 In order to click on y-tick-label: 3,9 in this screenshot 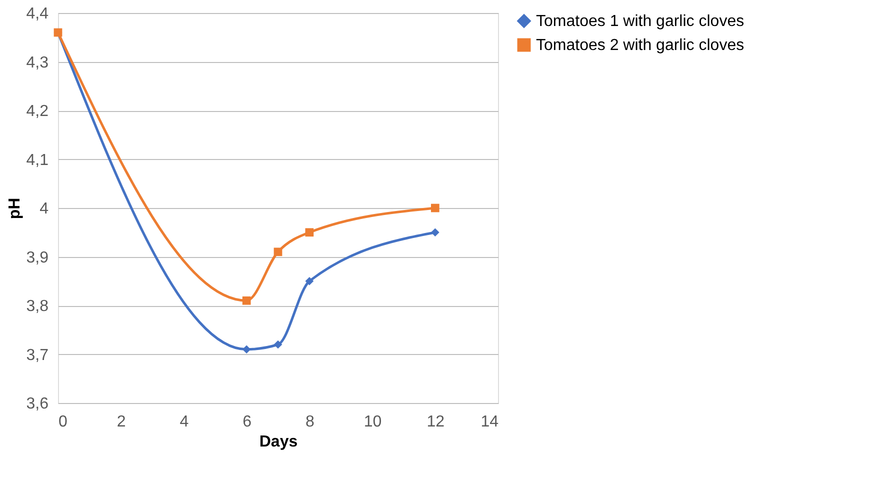, I will do `click(37, 257)`.